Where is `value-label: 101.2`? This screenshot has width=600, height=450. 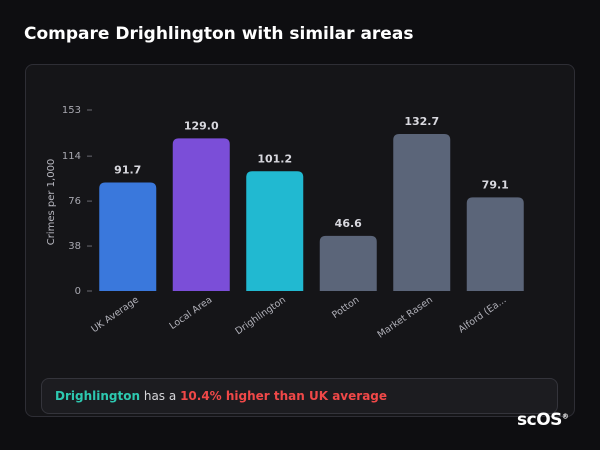
value-label: 101.2 is located at coordinates (274, 158).